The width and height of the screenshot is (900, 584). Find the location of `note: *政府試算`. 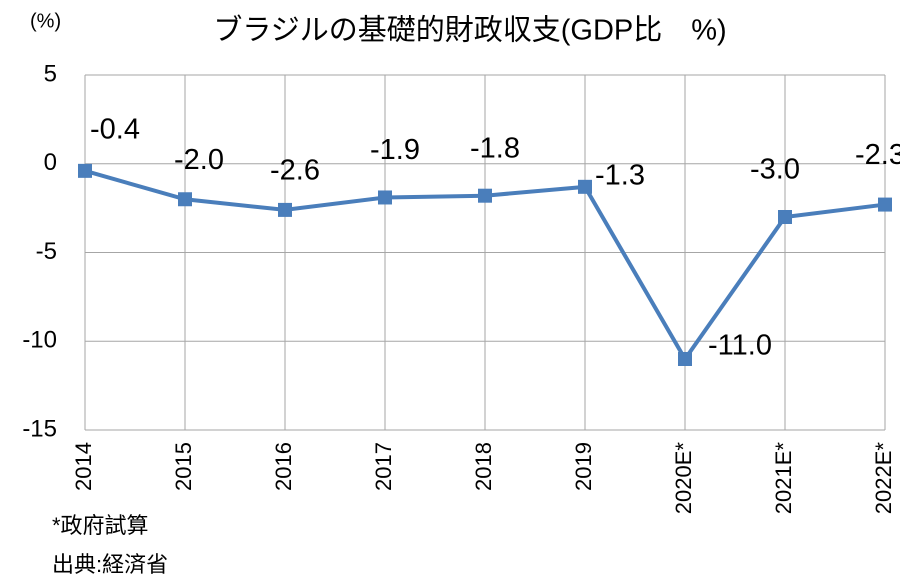

note: *政府試算 is located at coordinates (100, 525).